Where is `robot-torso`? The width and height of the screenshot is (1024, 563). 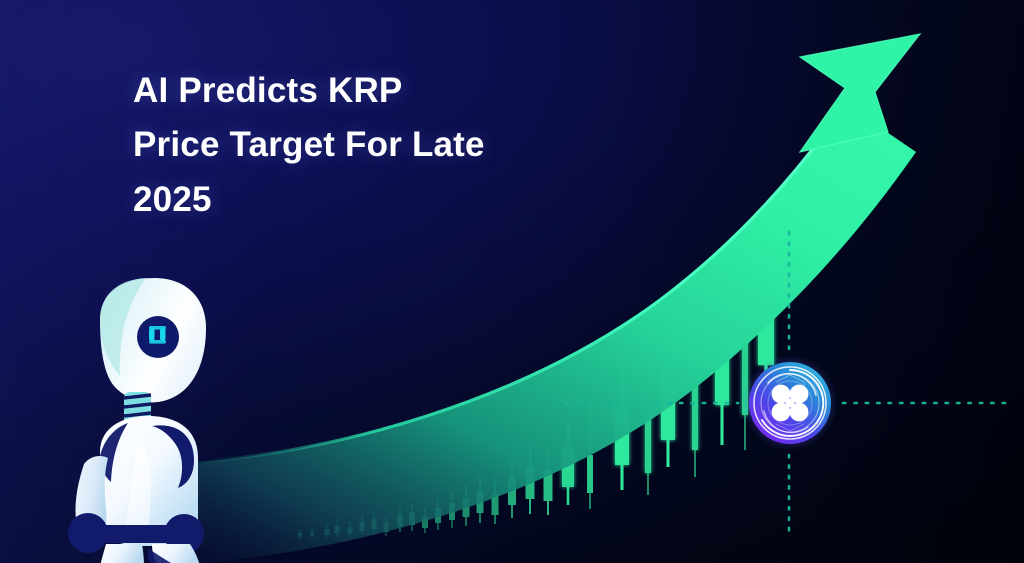 robot-torso is located at coordinates (149, 481).